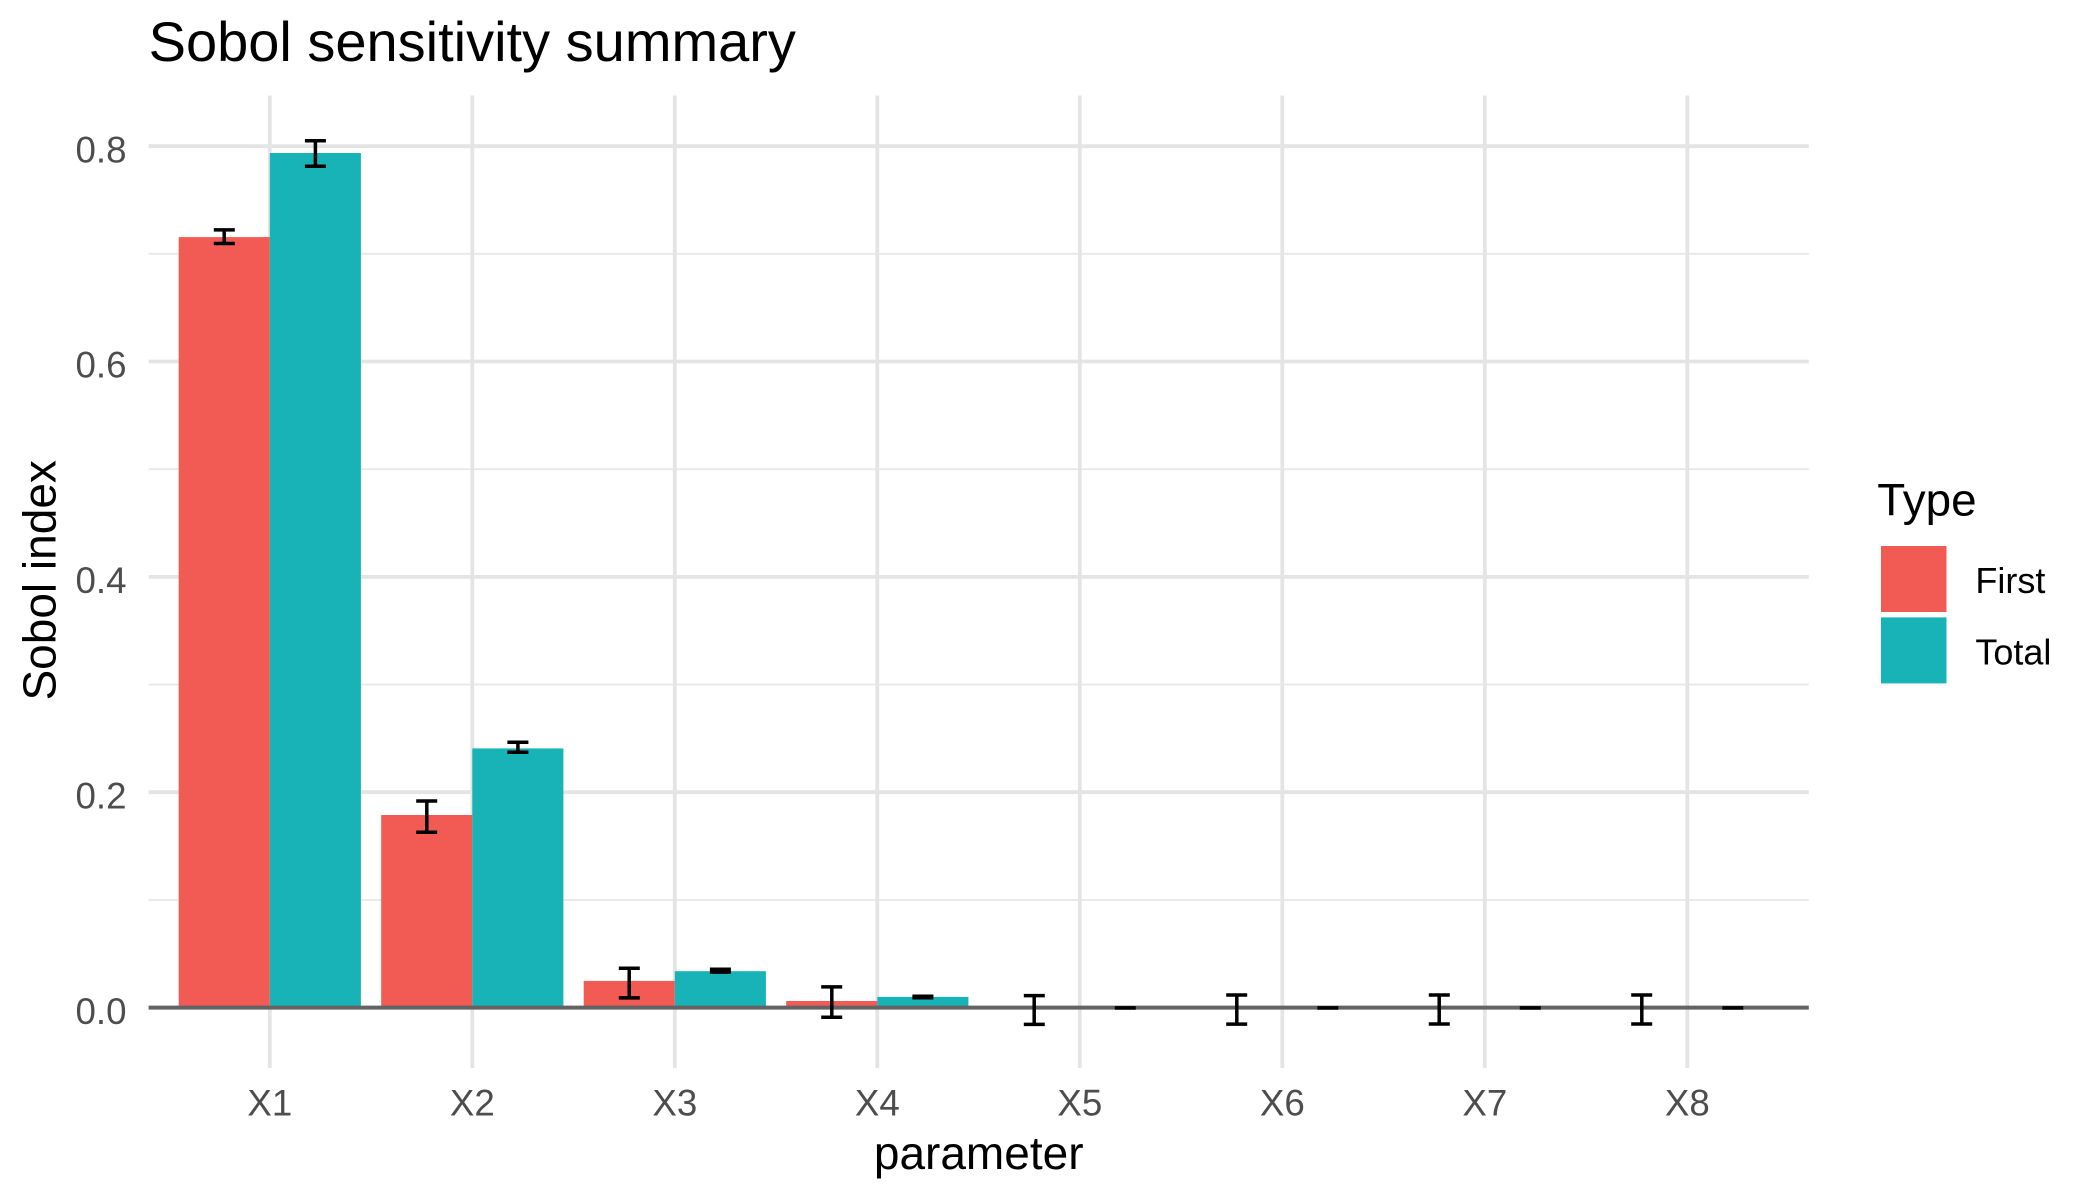 The image size is (2100, 1200). What do you see at coordinates (2010, 580) in the screenshot?
I see `svg-text: First` at bounding box center [2010, 580].